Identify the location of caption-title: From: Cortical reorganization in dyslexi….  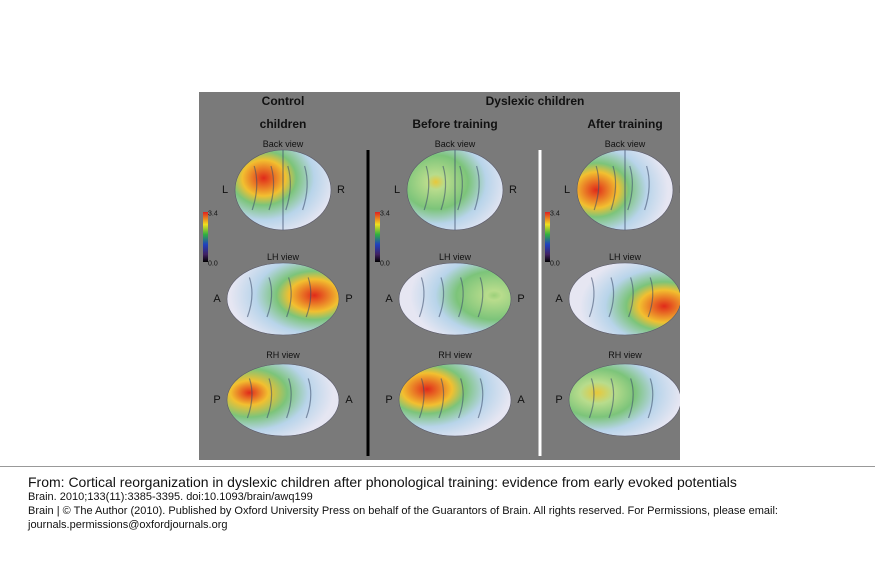
(382, 482).